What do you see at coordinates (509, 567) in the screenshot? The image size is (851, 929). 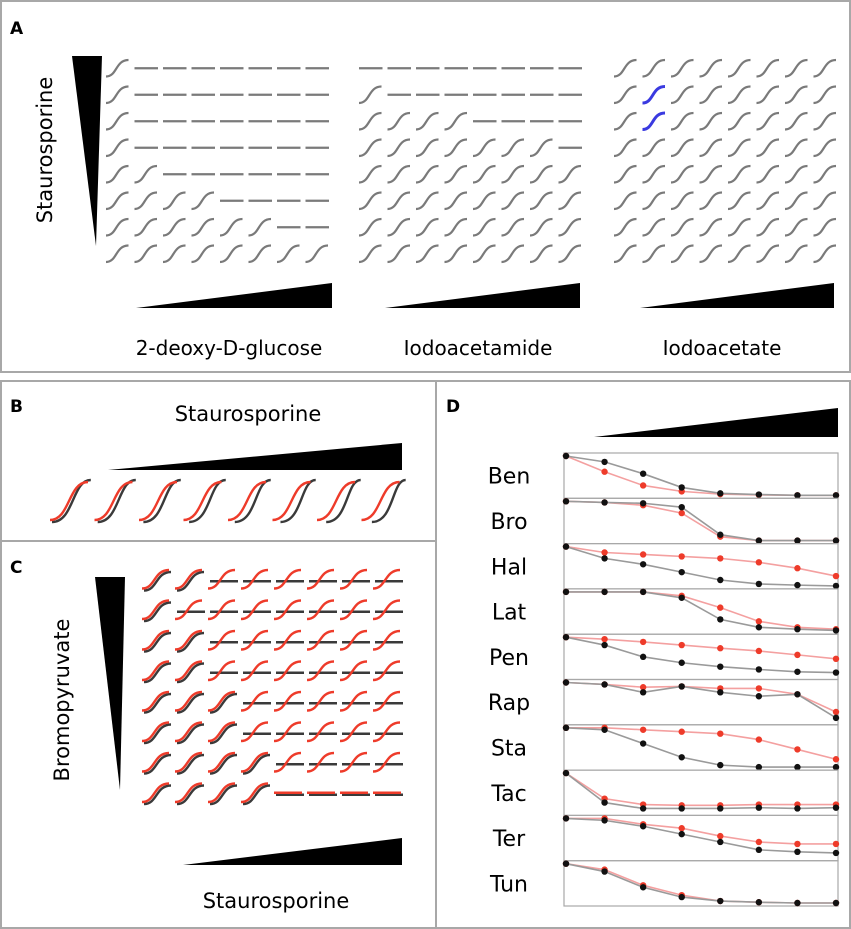 I see `panel-d-drug-label: Hal` at bounding box center [509, 567].